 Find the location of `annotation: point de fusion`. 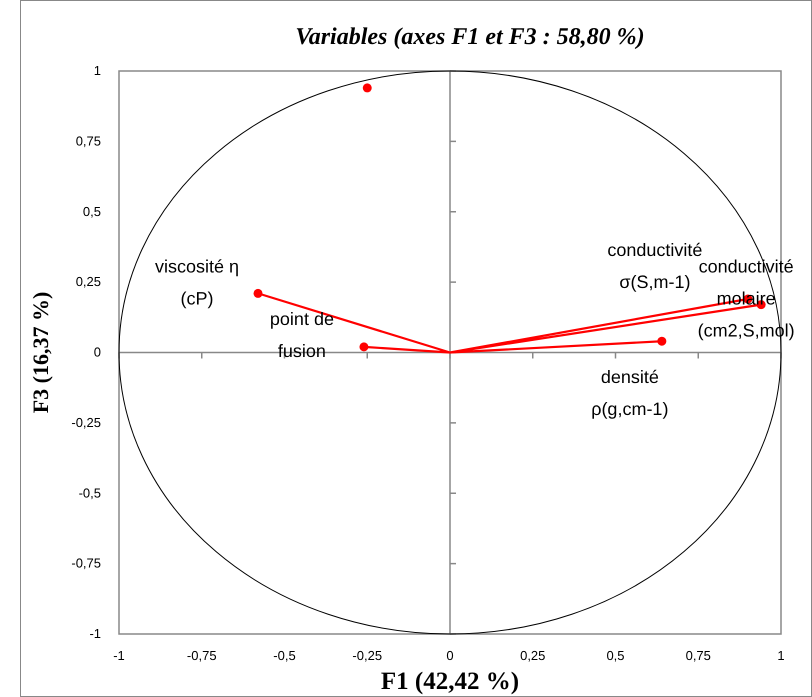

annotation: point de fusion is located at coordinates (302, 334).